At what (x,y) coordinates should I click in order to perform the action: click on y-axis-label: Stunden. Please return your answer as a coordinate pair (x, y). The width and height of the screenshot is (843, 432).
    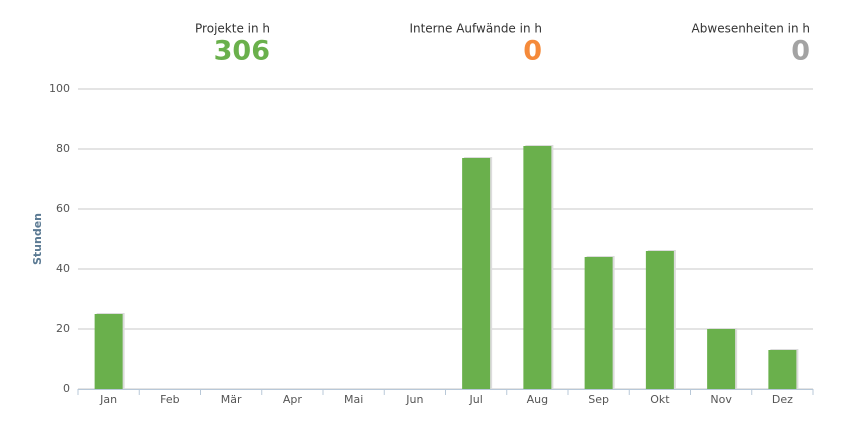
    Looking at the image, I should click on (37, 239).